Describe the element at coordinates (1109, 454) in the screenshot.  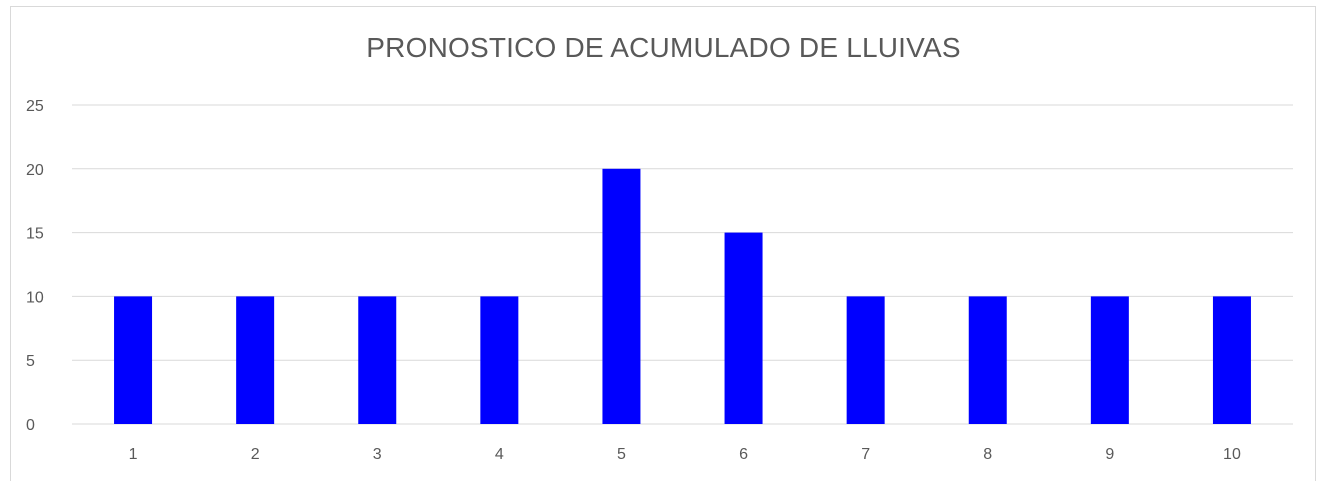
I see `x-tick-label: 9` at that location.